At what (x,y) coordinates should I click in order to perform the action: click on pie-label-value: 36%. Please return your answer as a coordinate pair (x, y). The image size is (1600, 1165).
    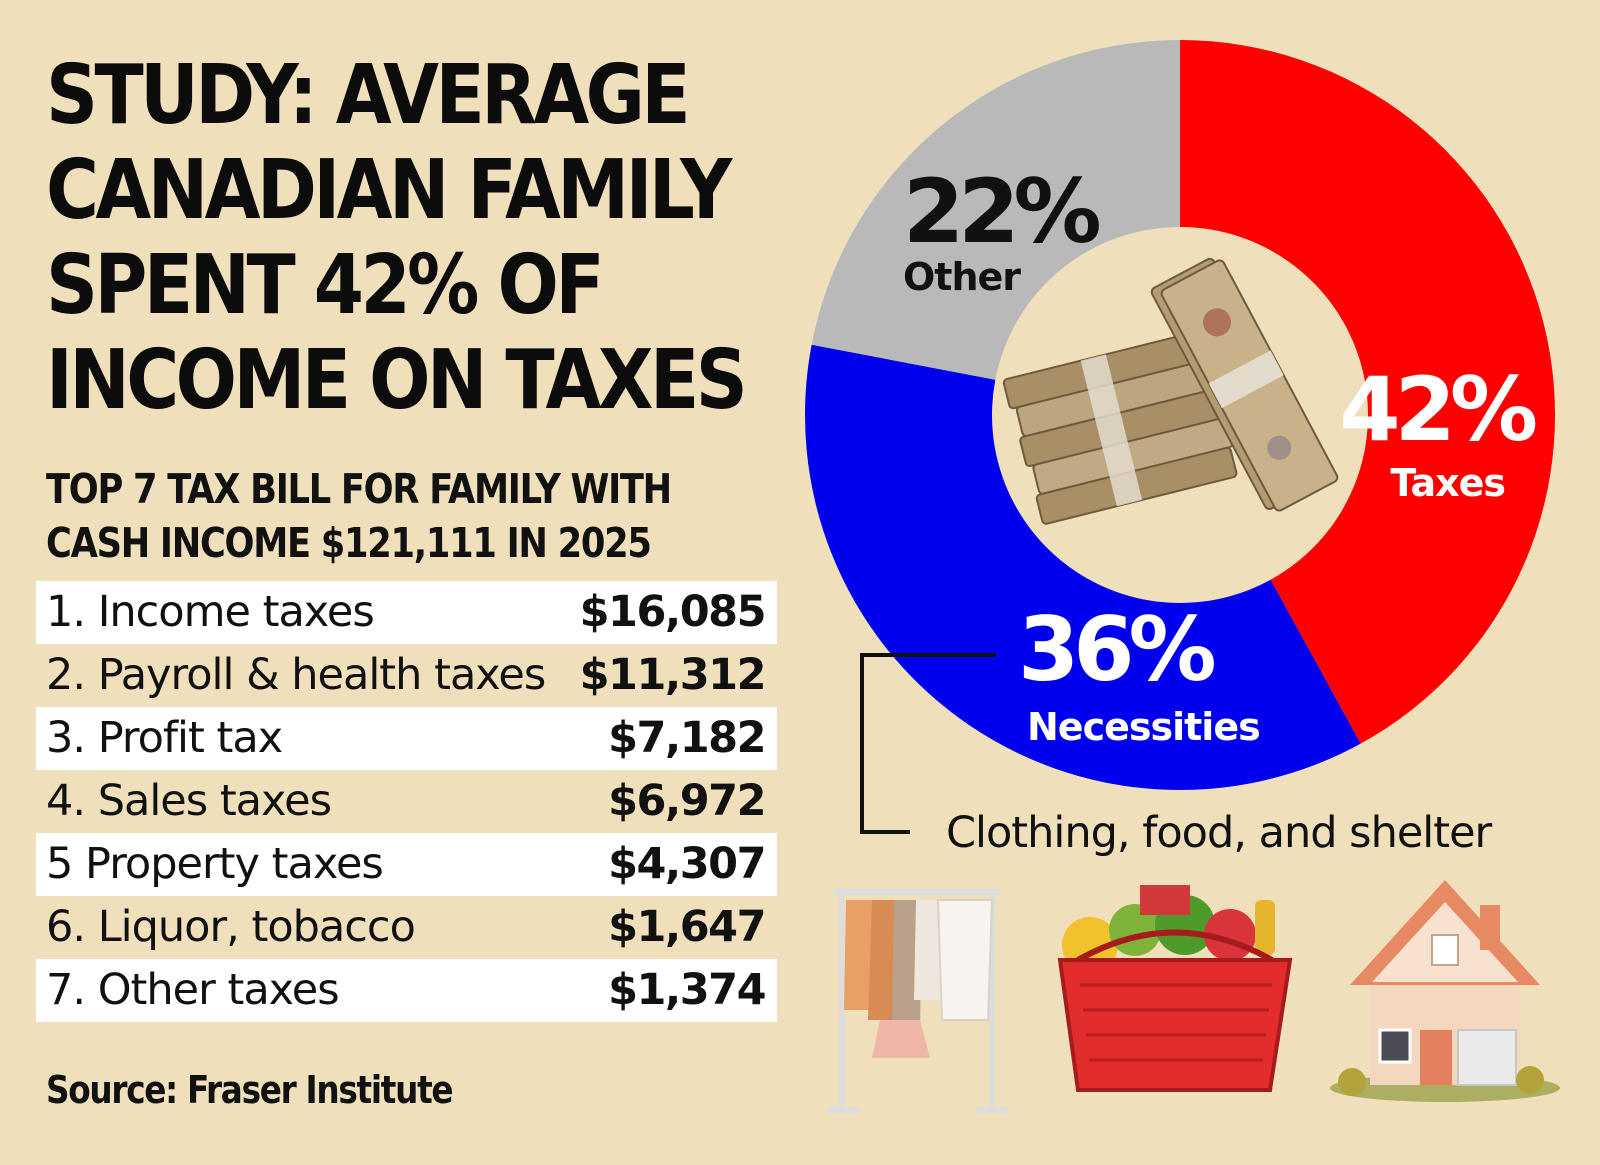
    Looking at the image, I should click on (1116, 649).